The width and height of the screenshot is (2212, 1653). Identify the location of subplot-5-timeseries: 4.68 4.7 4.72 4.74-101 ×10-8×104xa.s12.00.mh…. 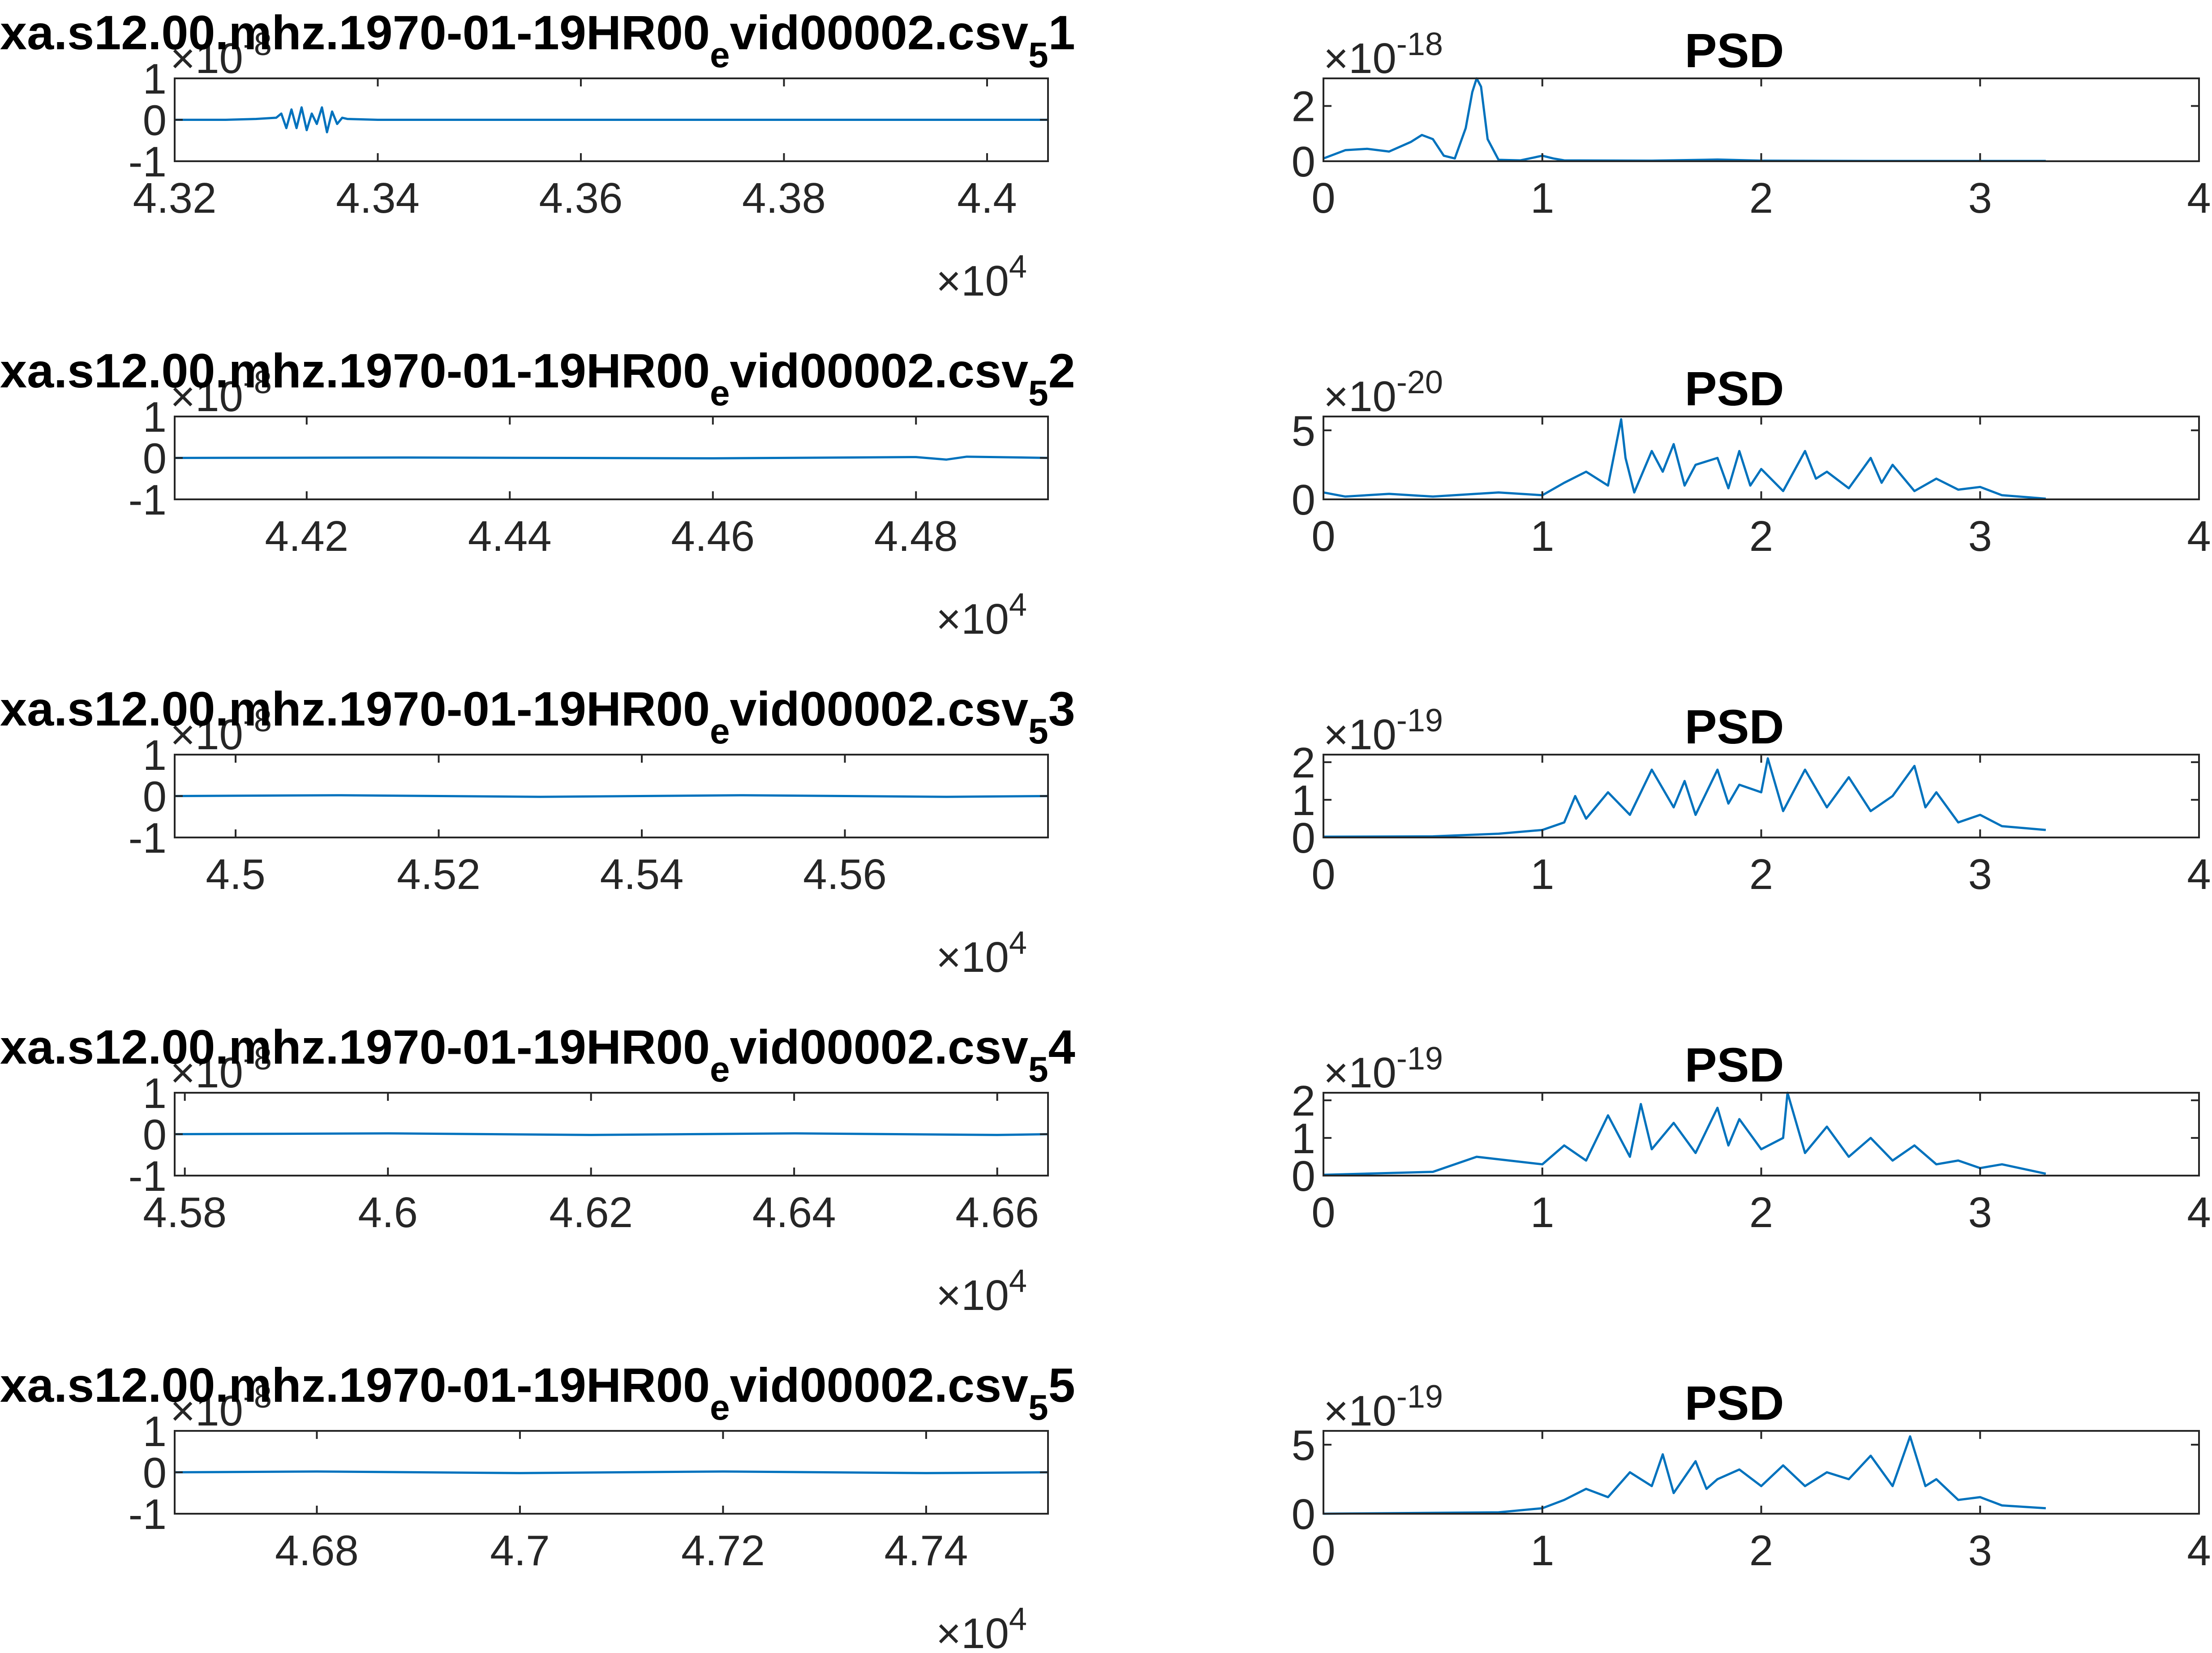
(538, 1506).